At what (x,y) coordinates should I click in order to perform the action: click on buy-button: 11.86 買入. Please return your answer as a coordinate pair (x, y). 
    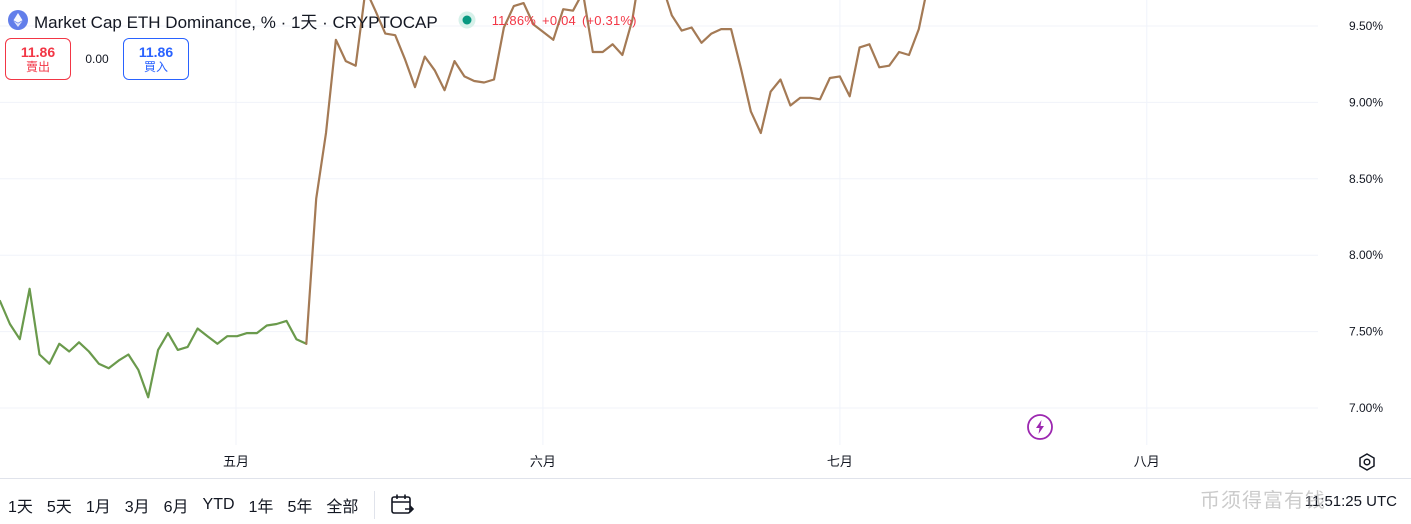
    Looking at the image, I should click on (156, 59).